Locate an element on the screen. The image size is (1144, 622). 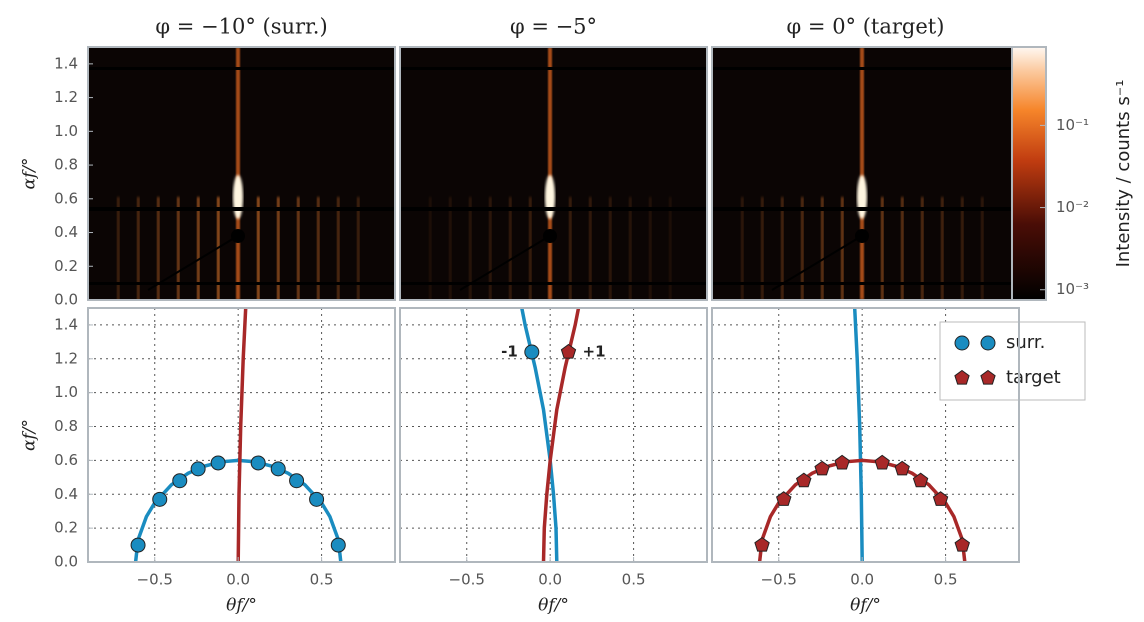
annotation: +1 is located at coordinates (594, 352).